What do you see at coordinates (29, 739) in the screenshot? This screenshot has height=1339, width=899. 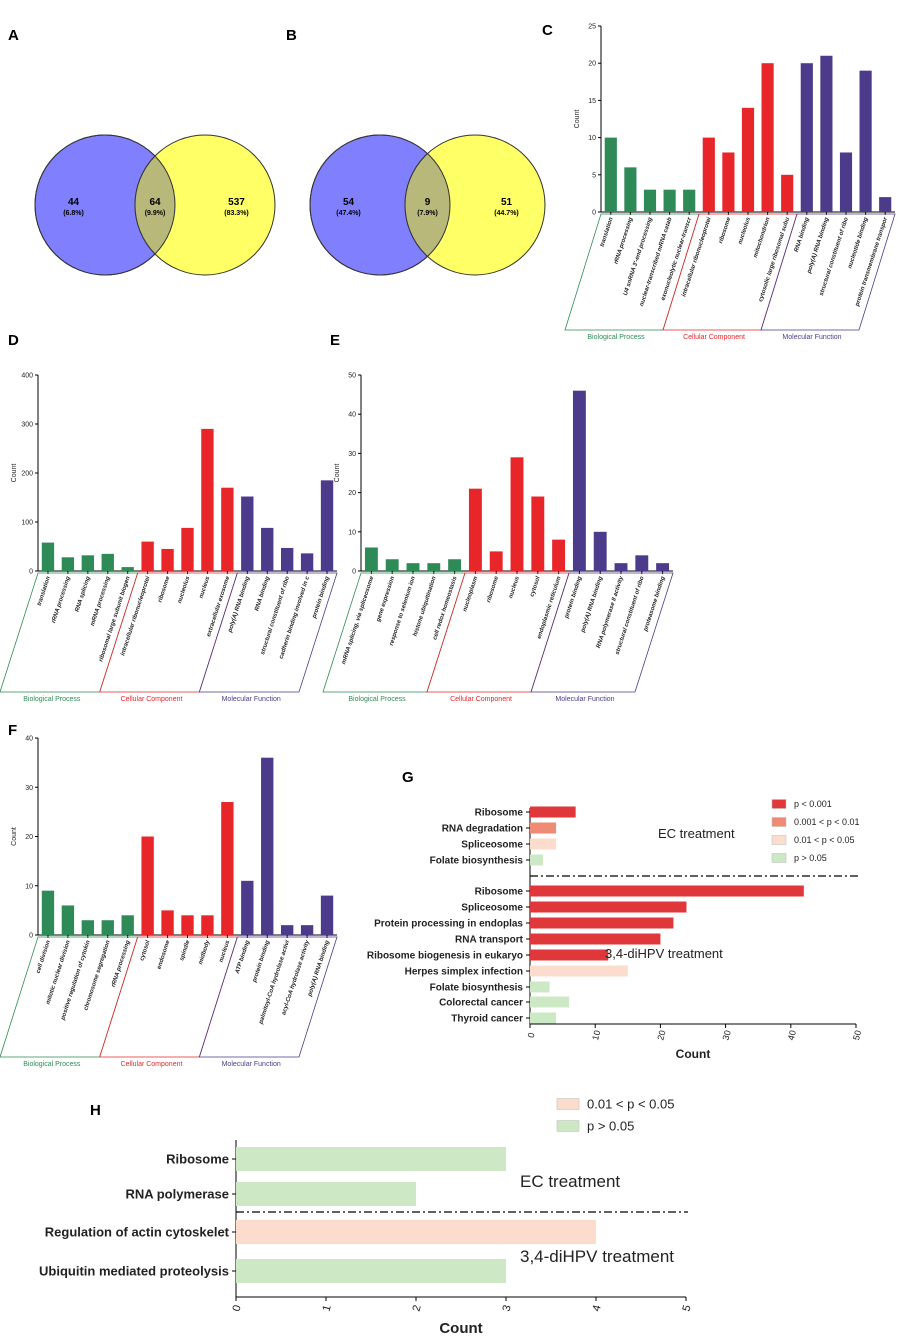 I see `y-tick-label: 40` at bounding box center [29, 739].